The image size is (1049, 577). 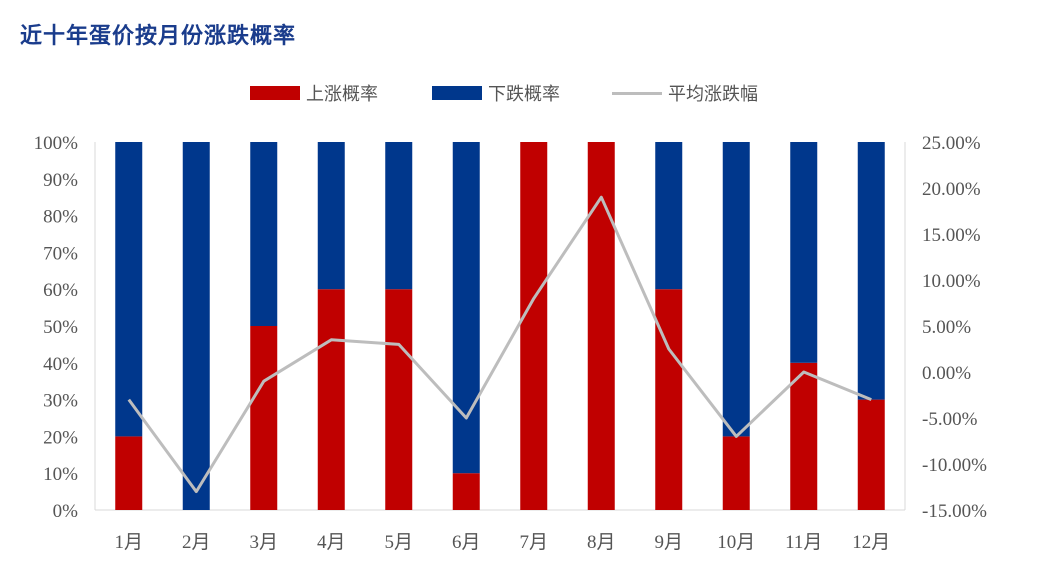 I want to click on y-left-tick-label: 0%, so click(x=66, y=511).